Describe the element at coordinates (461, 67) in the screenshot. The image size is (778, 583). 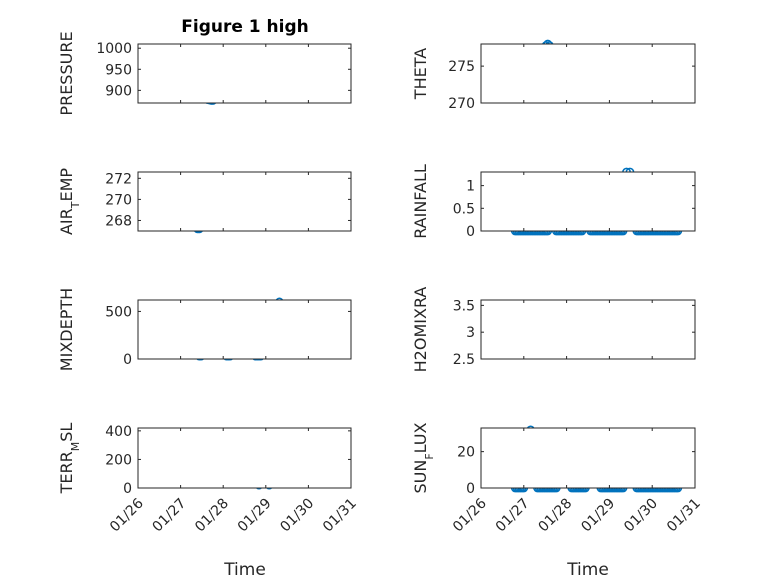
I see `y-tick-label: 275` at that location.